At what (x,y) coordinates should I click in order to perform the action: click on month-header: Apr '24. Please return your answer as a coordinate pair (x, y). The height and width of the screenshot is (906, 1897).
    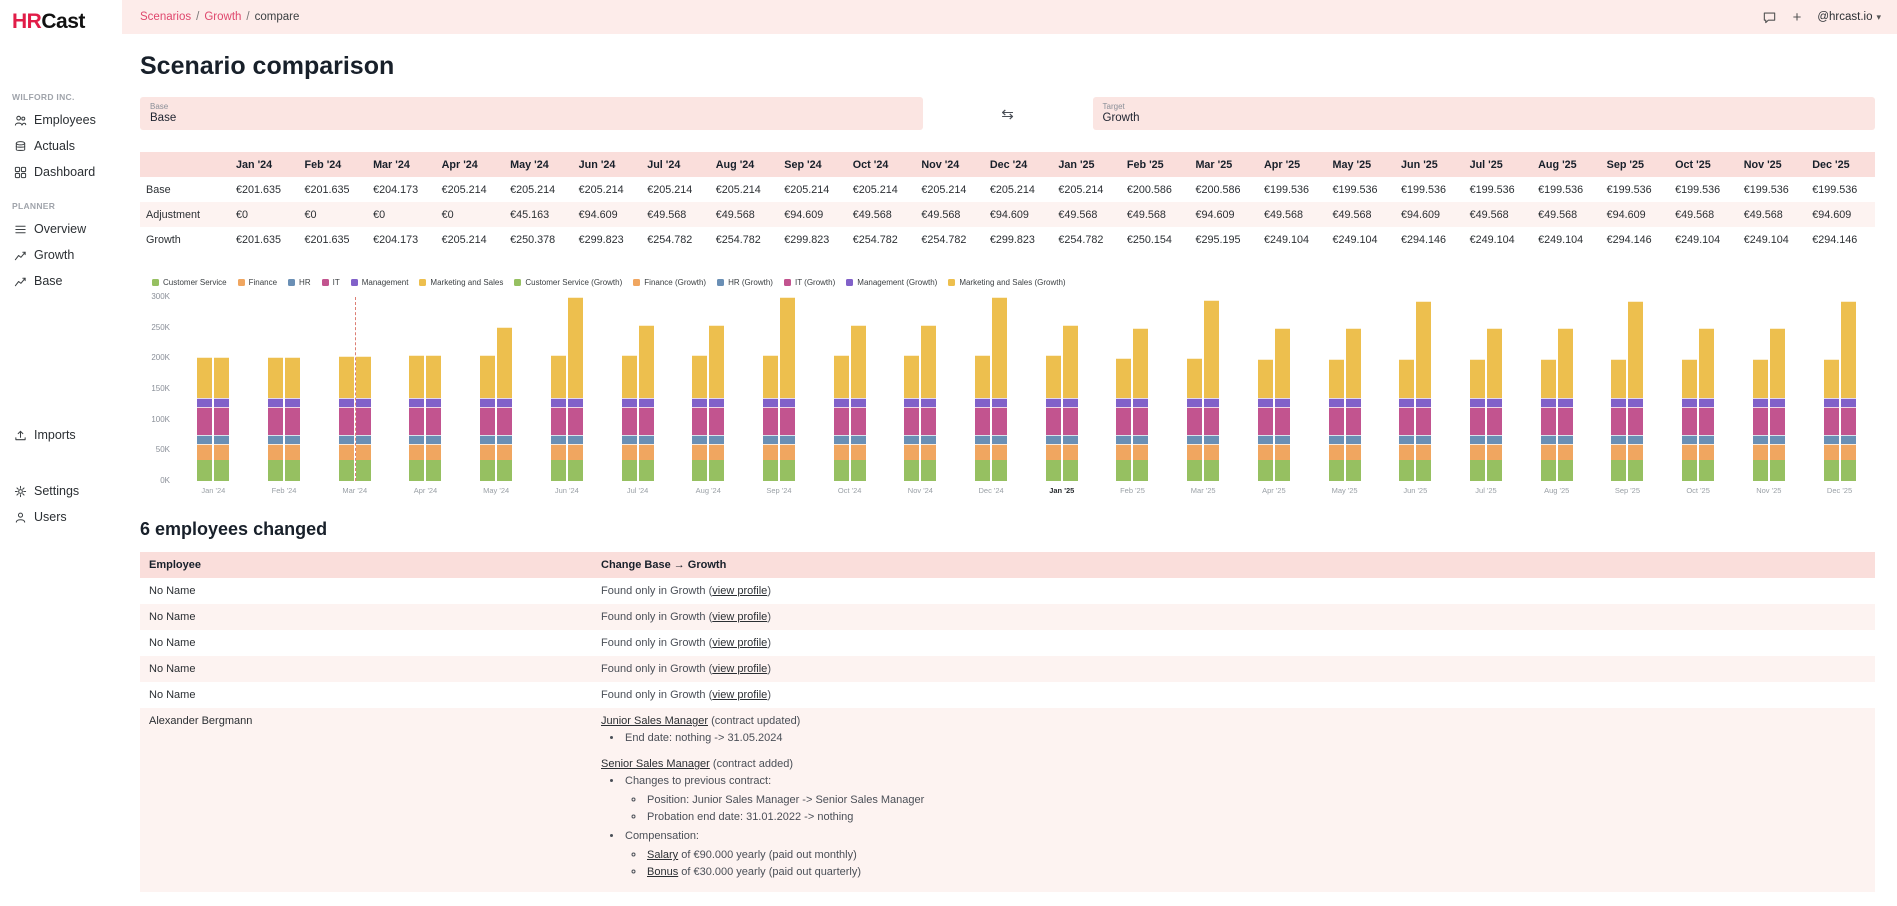
    Looking at the image, I should click on (470, 164).